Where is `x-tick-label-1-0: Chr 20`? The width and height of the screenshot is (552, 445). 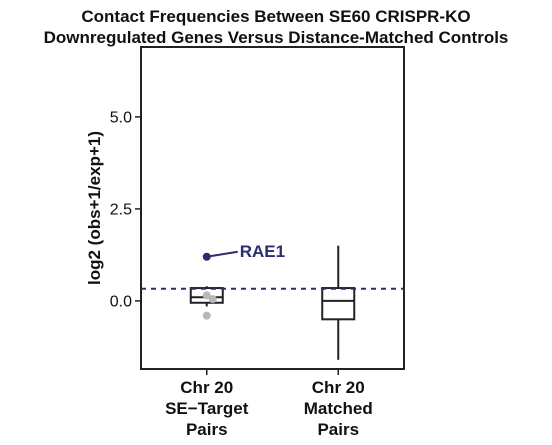
x-tick-label-1-0: Chr 20 is located at coordinates (338, 387).